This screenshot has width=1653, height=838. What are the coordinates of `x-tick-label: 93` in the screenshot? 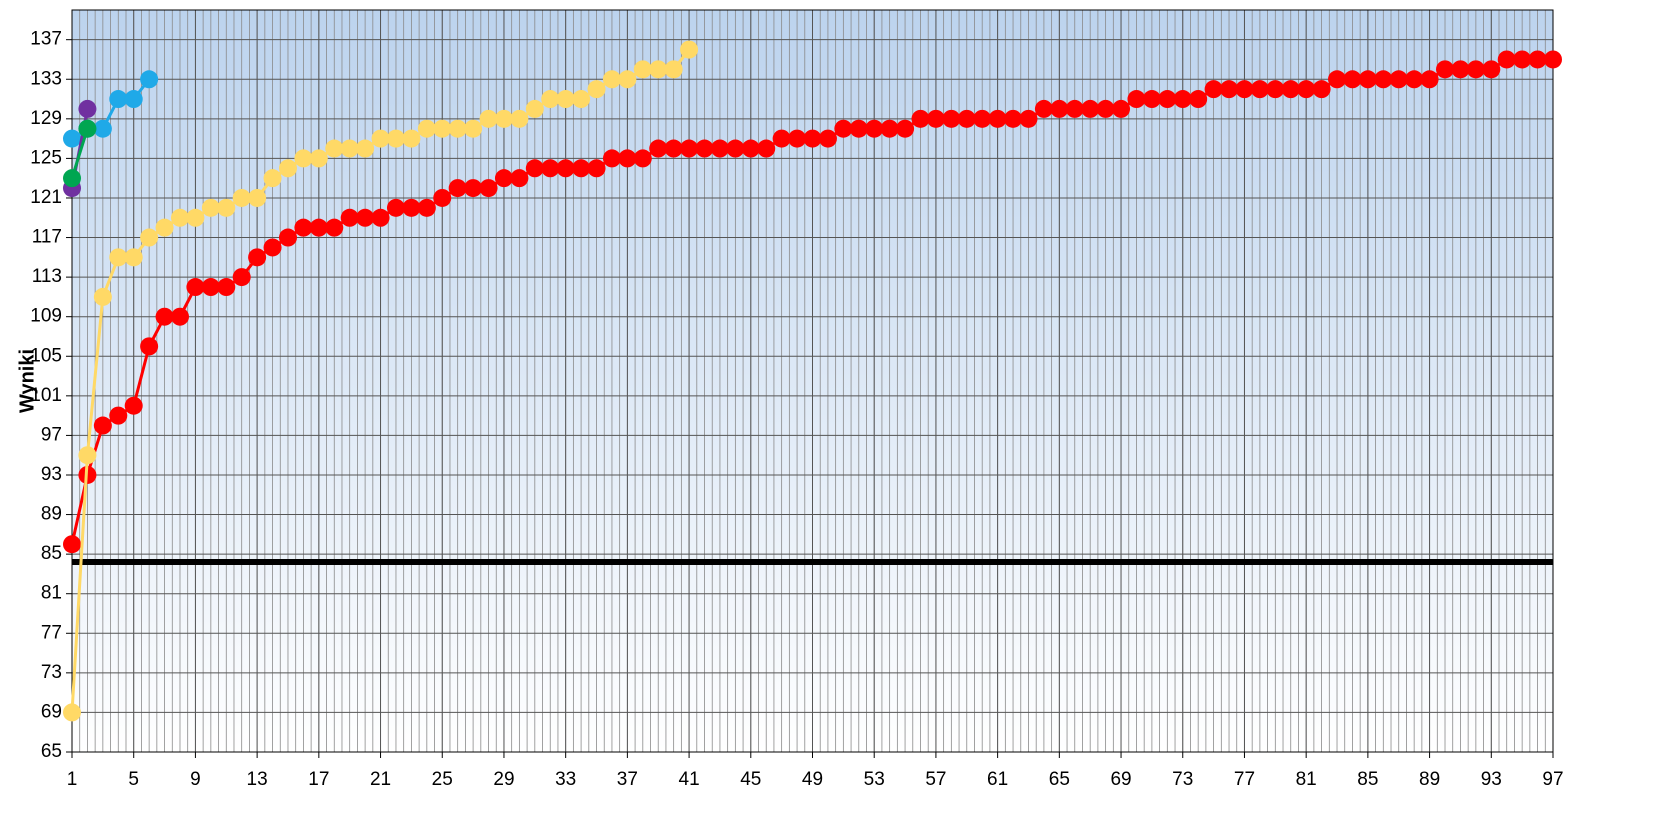 It's located at (1491, 779).